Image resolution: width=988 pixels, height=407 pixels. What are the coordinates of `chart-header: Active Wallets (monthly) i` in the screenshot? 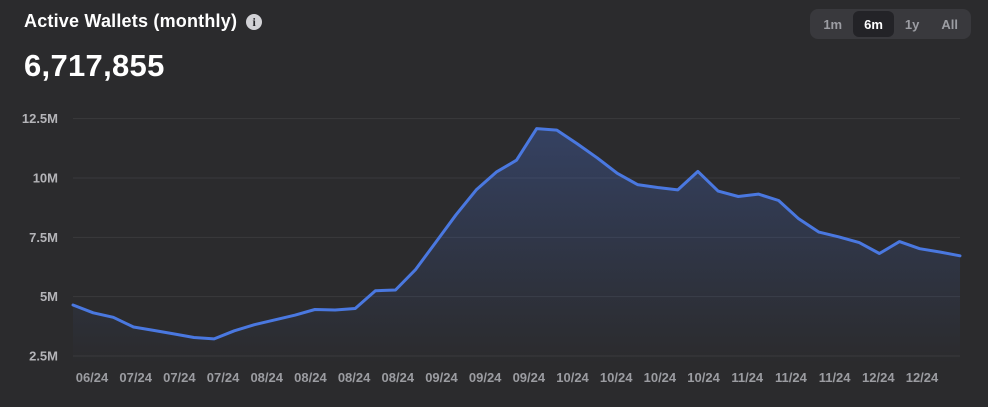 It's located at (143, 21).